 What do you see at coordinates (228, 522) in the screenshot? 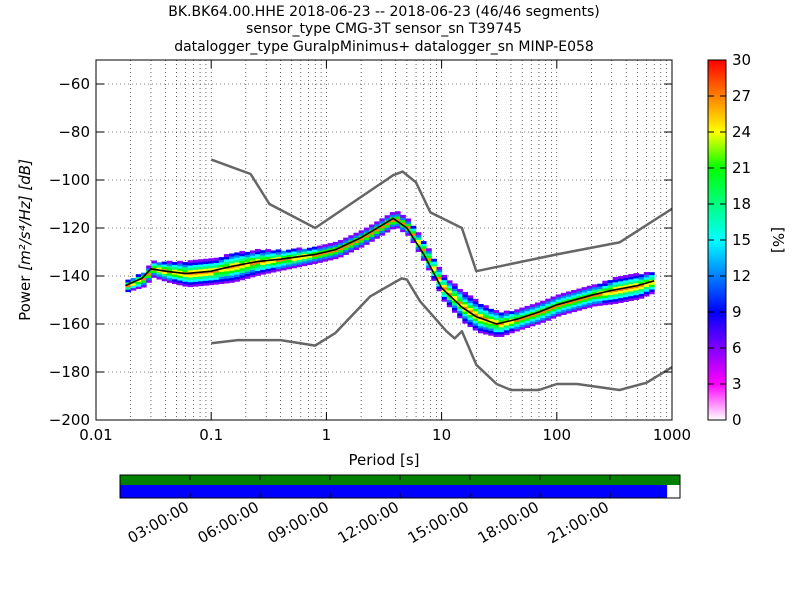
I see `timeline-tick-label: 06:00:00` at bounding box center [228, 522].